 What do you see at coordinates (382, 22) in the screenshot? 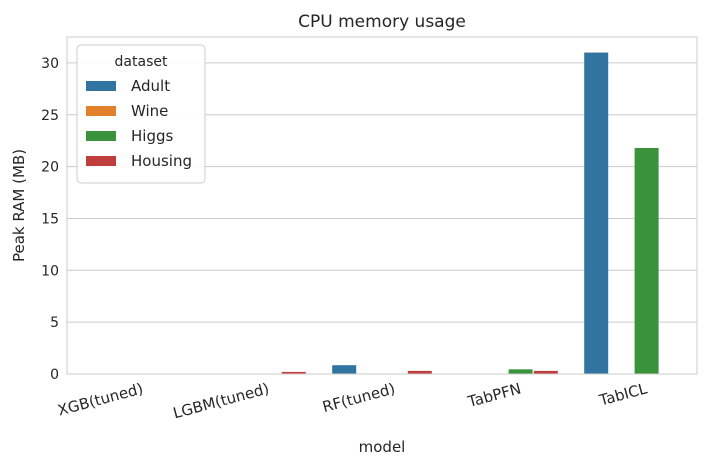
I see `chart-title: CPU memory usage` at bounding box center [382, 22].